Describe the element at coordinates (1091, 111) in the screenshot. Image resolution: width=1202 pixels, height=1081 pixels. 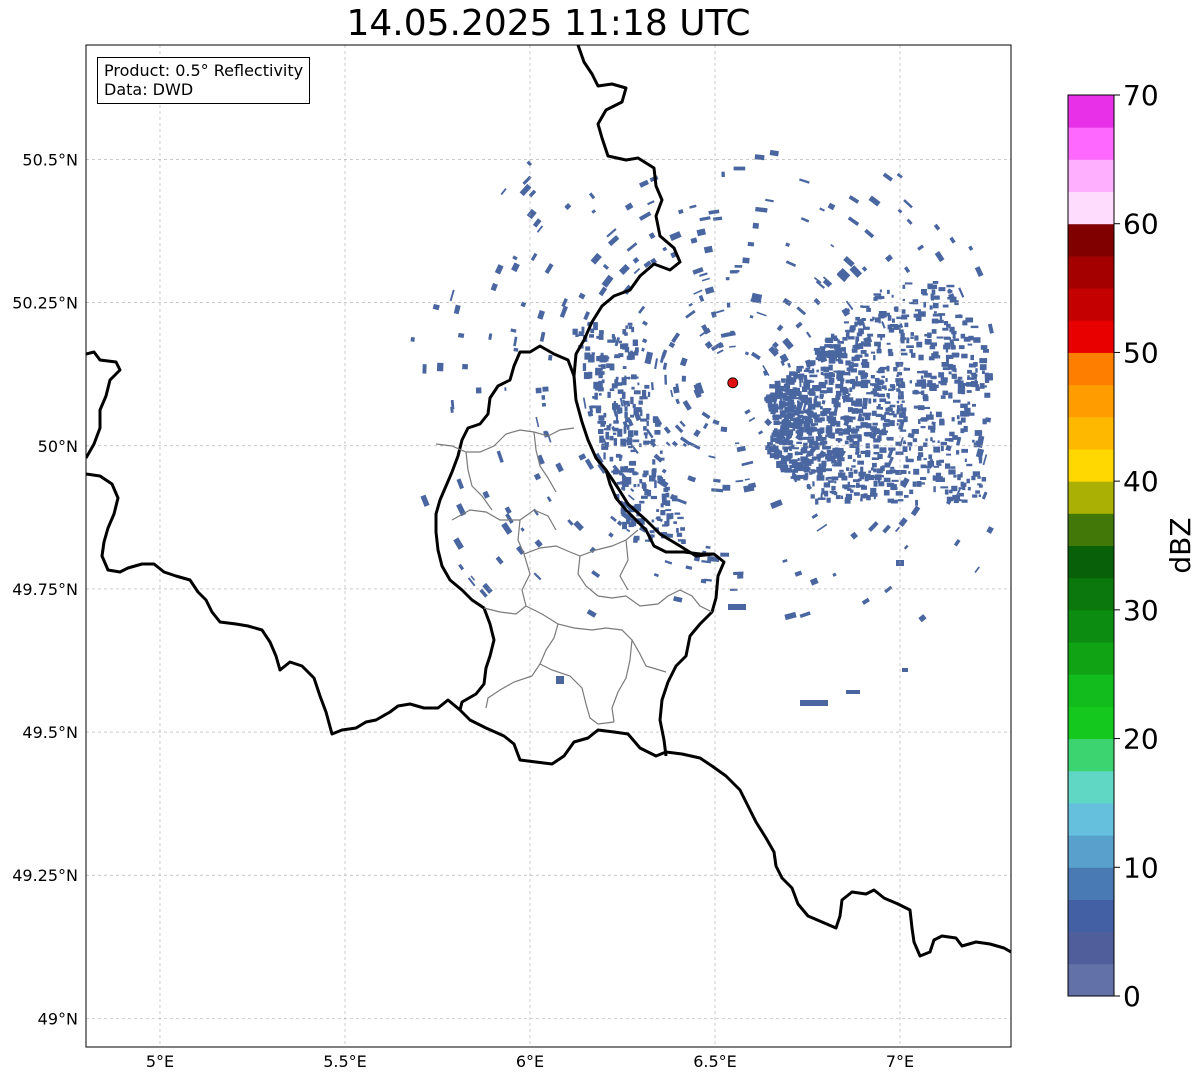
I see `colorbar-segment` at that location.